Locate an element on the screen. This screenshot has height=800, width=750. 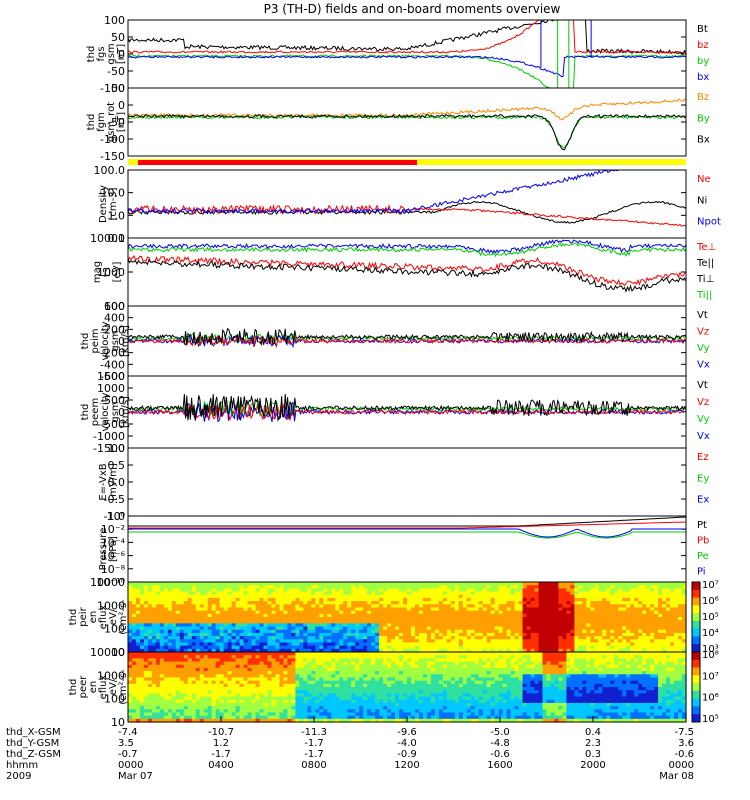
series-ti-perp is located at coordinates (407, 246).